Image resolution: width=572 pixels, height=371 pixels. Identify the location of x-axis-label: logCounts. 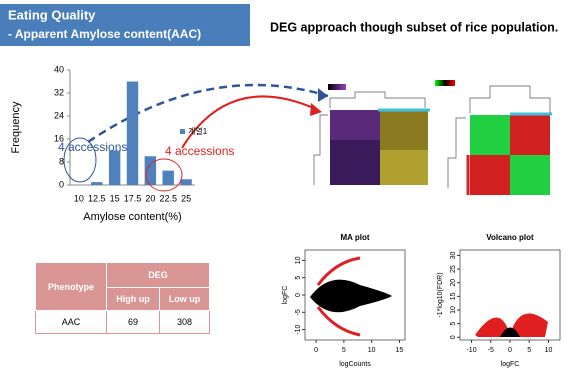
(355, 364).